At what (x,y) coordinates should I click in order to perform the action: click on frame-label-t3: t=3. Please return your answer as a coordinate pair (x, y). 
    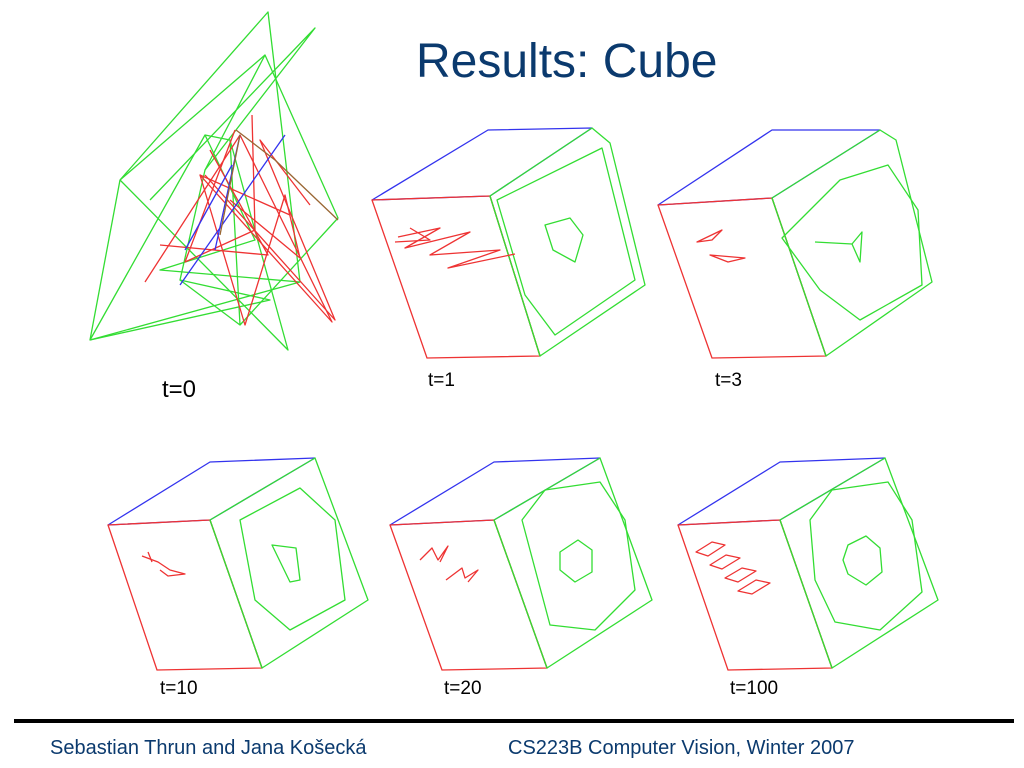
    Looking at the image, I should click on (728, 380).